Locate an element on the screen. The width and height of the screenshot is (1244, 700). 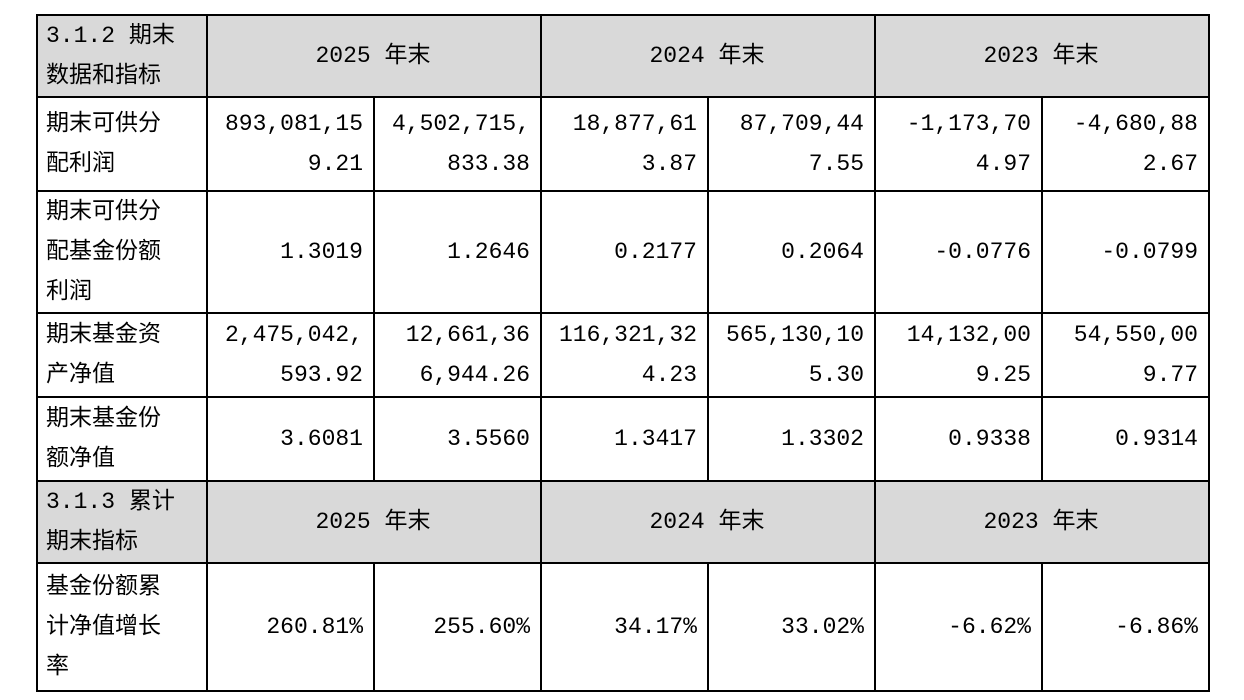
row-label-cell: 基金份额累 计净值增长 率 is located at coordinates (122, 627).